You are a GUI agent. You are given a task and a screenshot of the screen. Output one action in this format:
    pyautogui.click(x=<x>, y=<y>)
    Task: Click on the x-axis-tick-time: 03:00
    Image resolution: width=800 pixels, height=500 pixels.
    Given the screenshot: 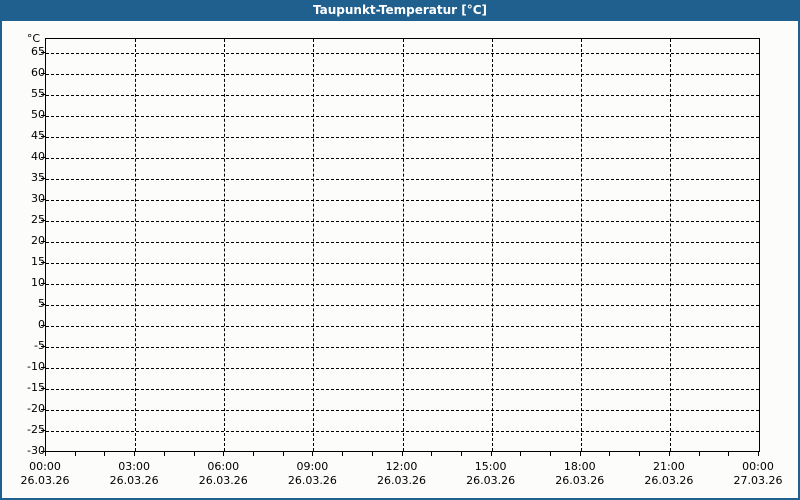 What is the action you would take?
    pyautogui.click(x=134, y=466)
    